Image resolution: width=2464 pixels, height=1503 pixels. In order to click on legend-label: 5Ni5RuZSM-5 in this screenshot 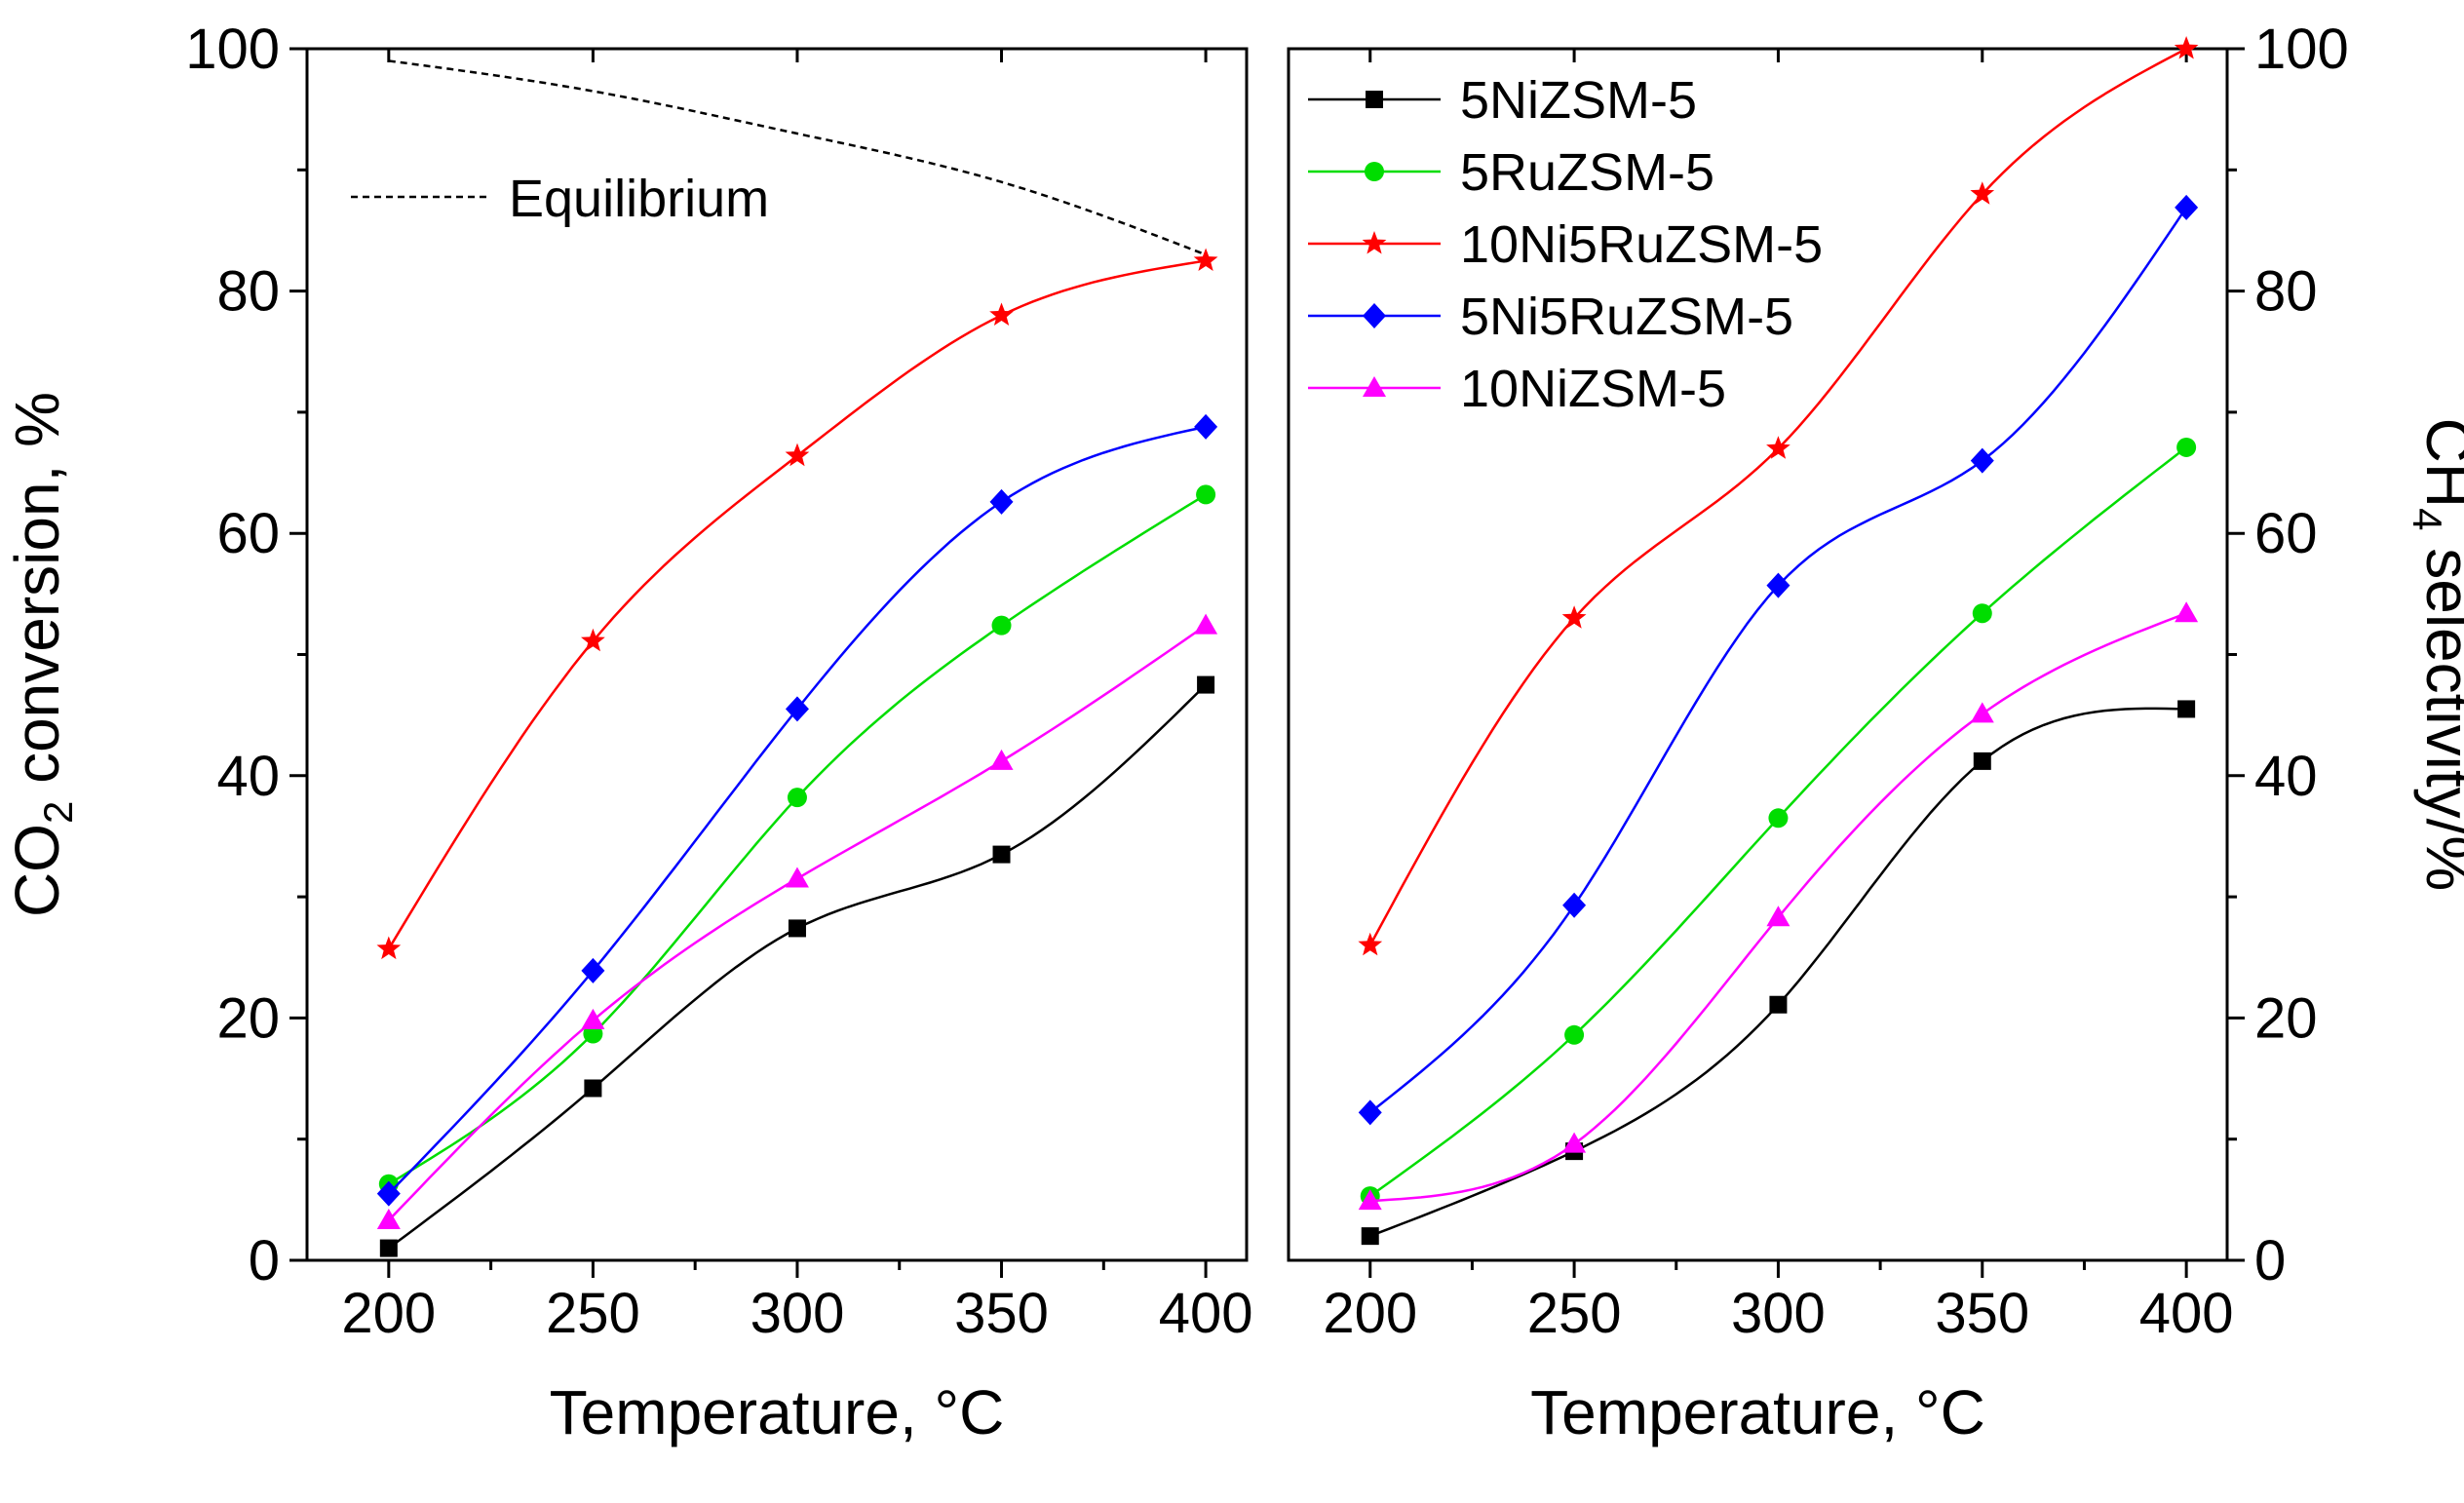, I will do `click(1626, 317)`.